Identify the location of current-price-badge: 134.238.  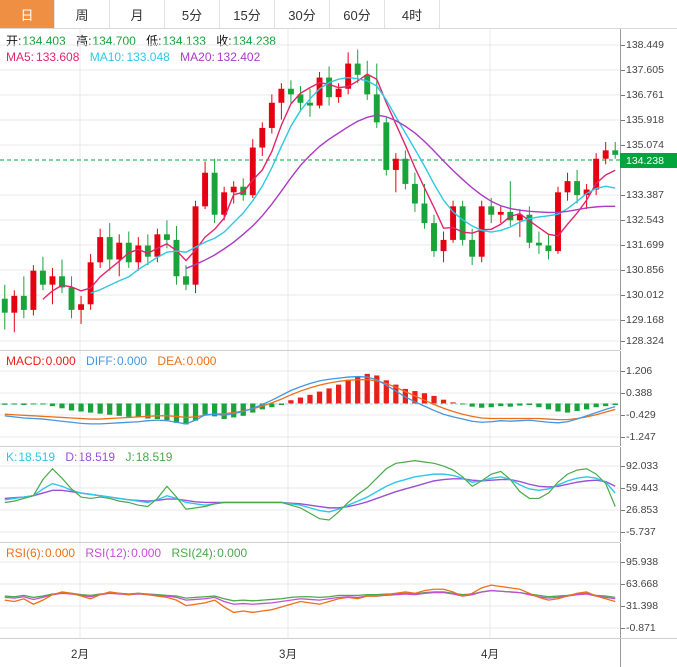
(648, 160).